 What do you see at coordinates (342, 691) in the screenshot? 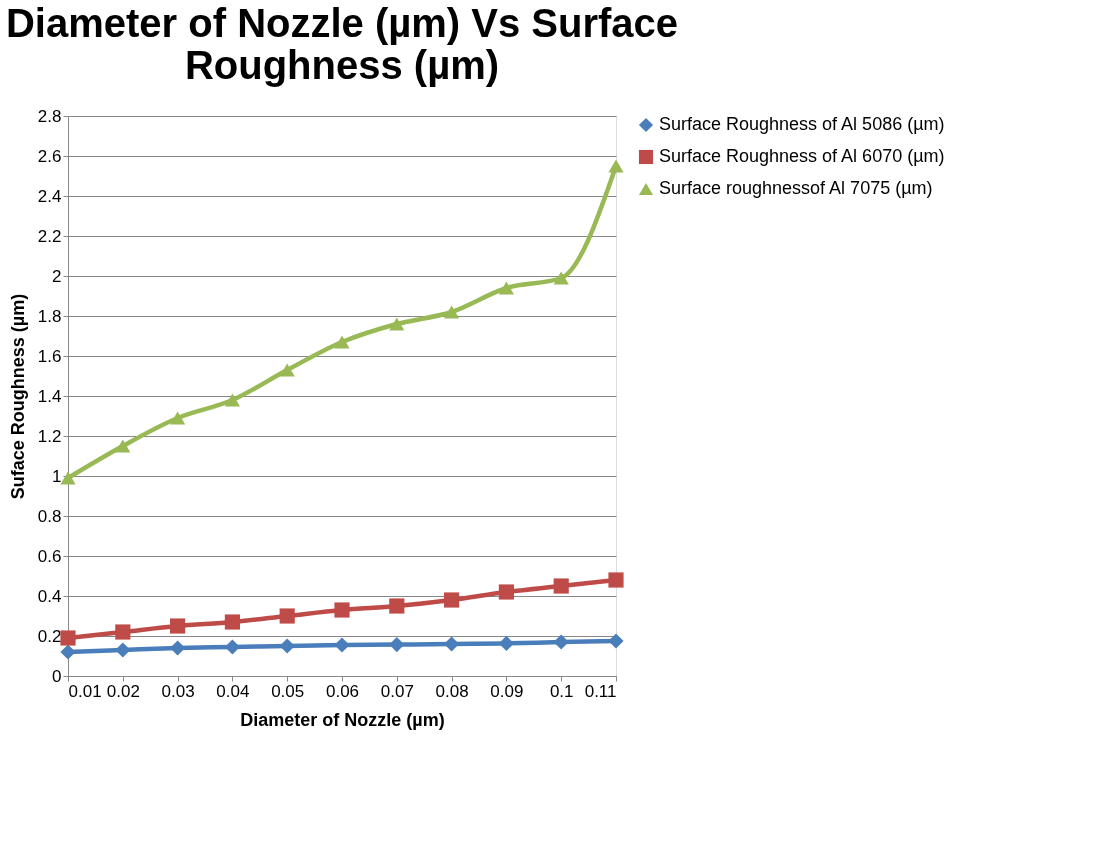
I see `x-tick-label: 0.06` at bounding box center [342, 691].